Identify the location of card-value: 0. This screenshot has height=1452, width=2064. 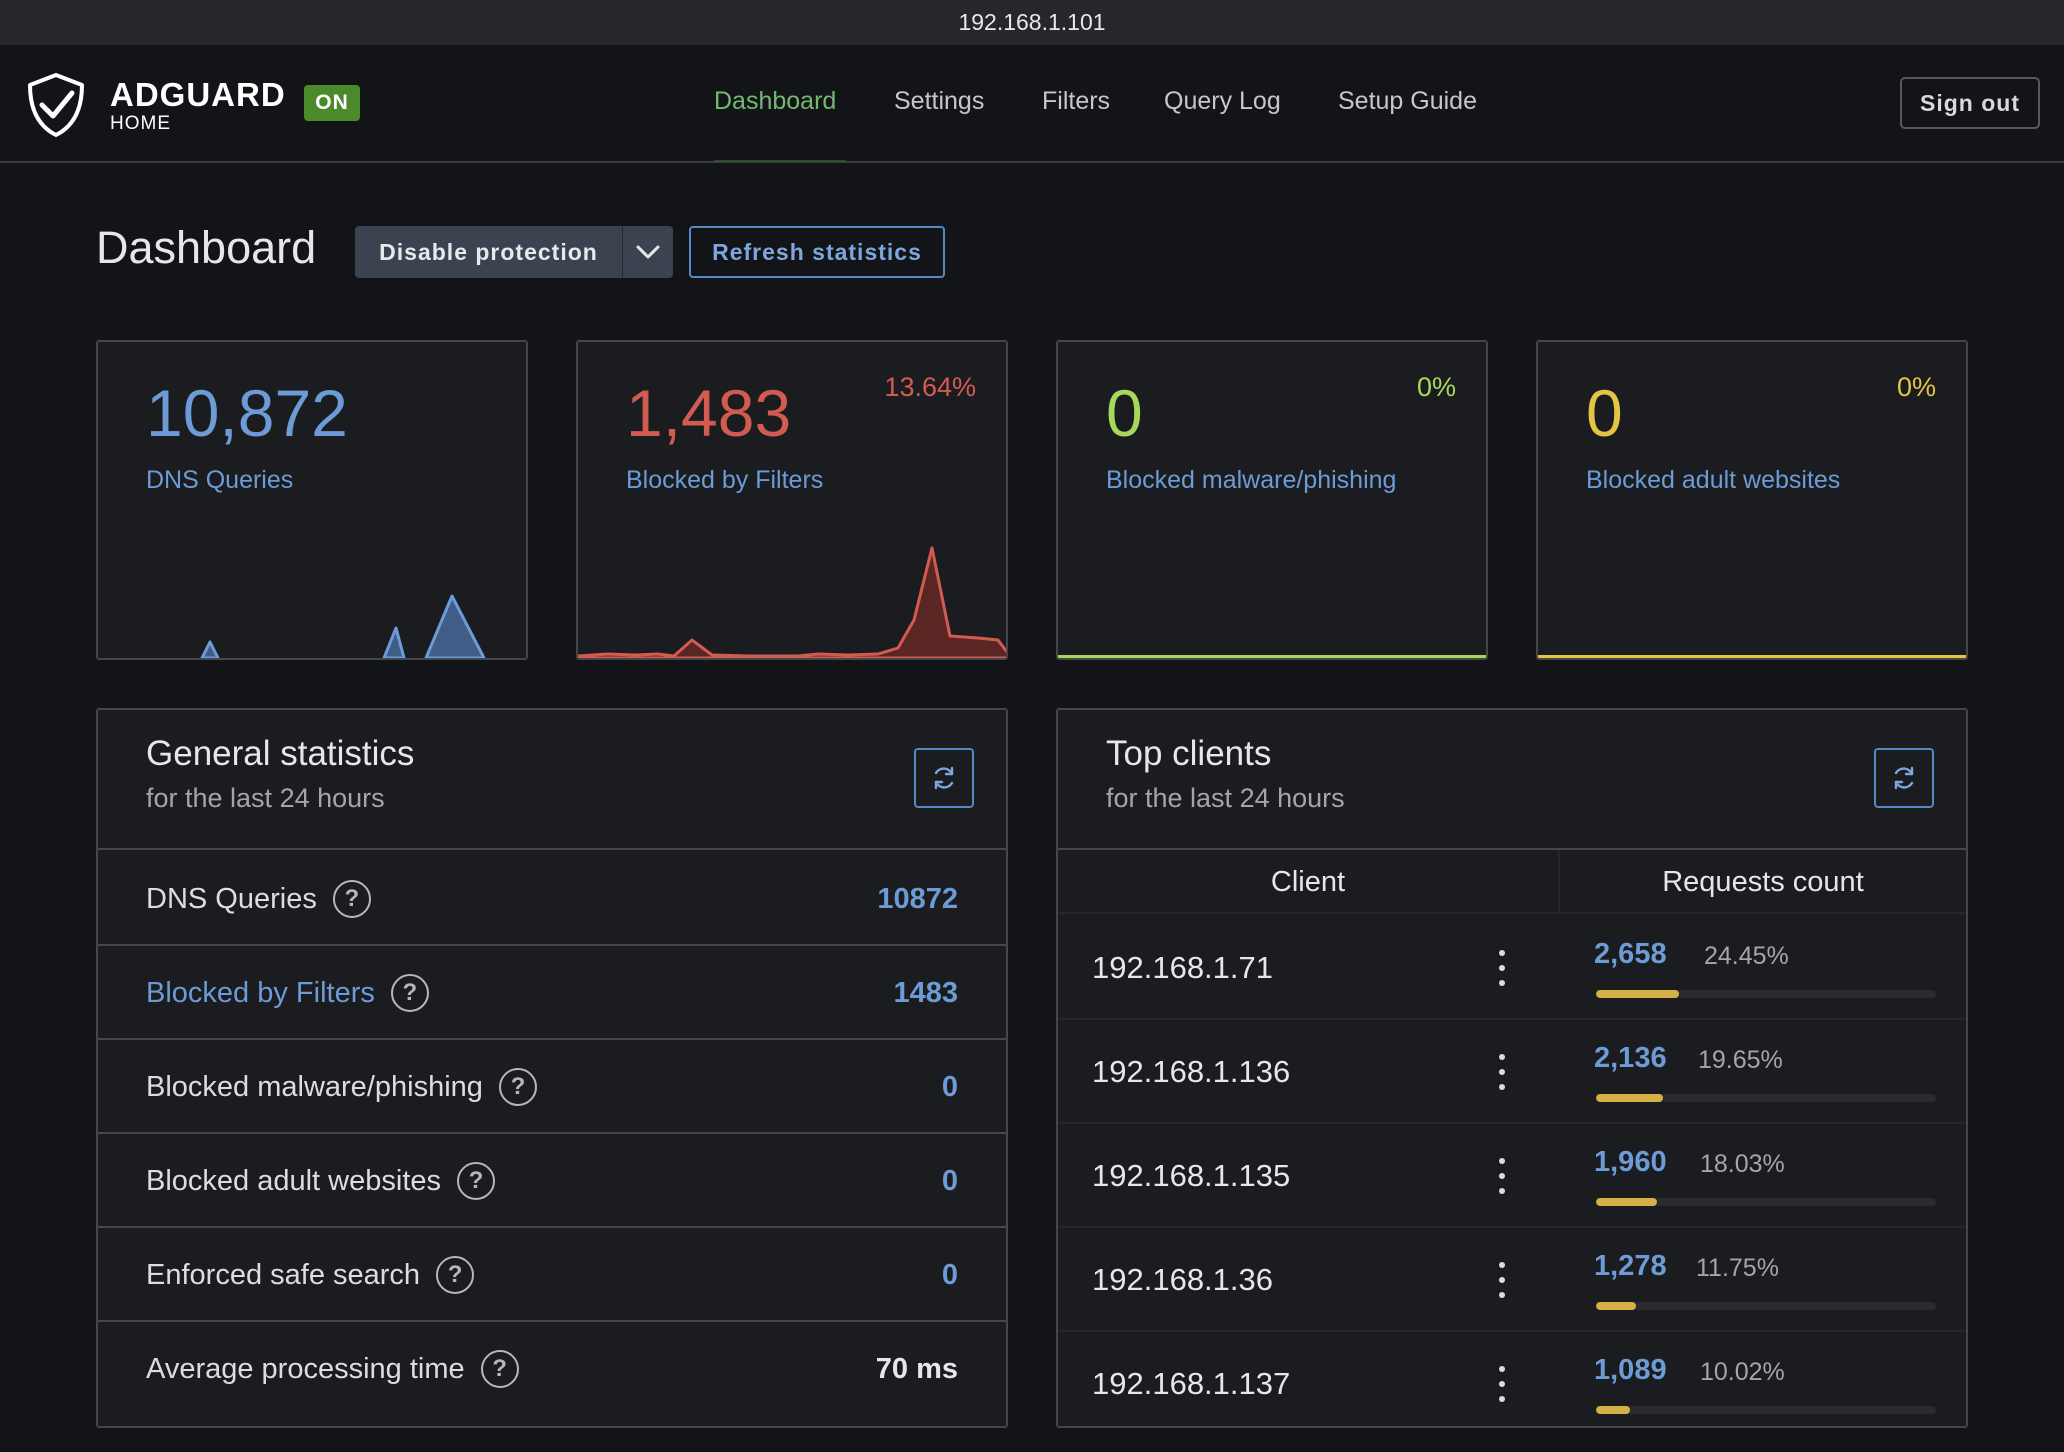
(1604, 413).